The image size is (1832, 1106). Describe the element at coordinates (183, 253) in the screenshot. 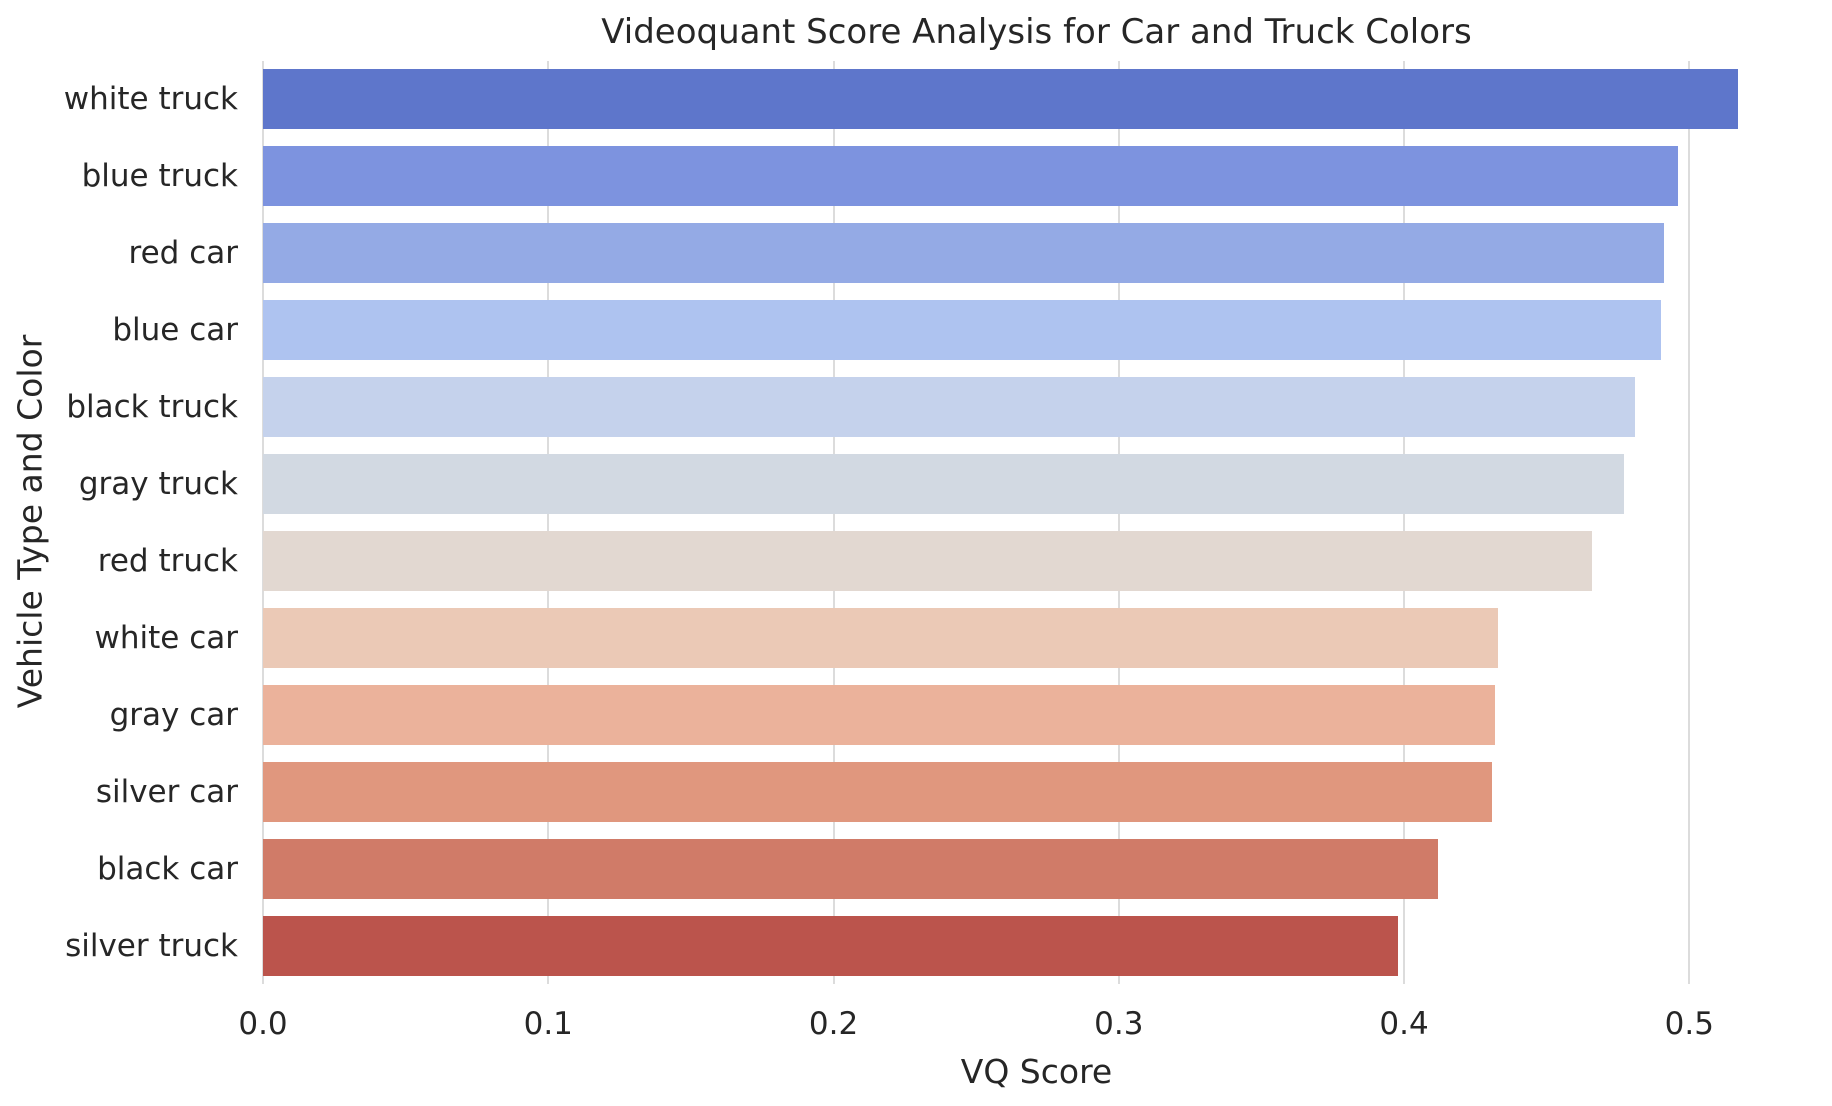

I see `ytick-label-red-car: red car` at that location.